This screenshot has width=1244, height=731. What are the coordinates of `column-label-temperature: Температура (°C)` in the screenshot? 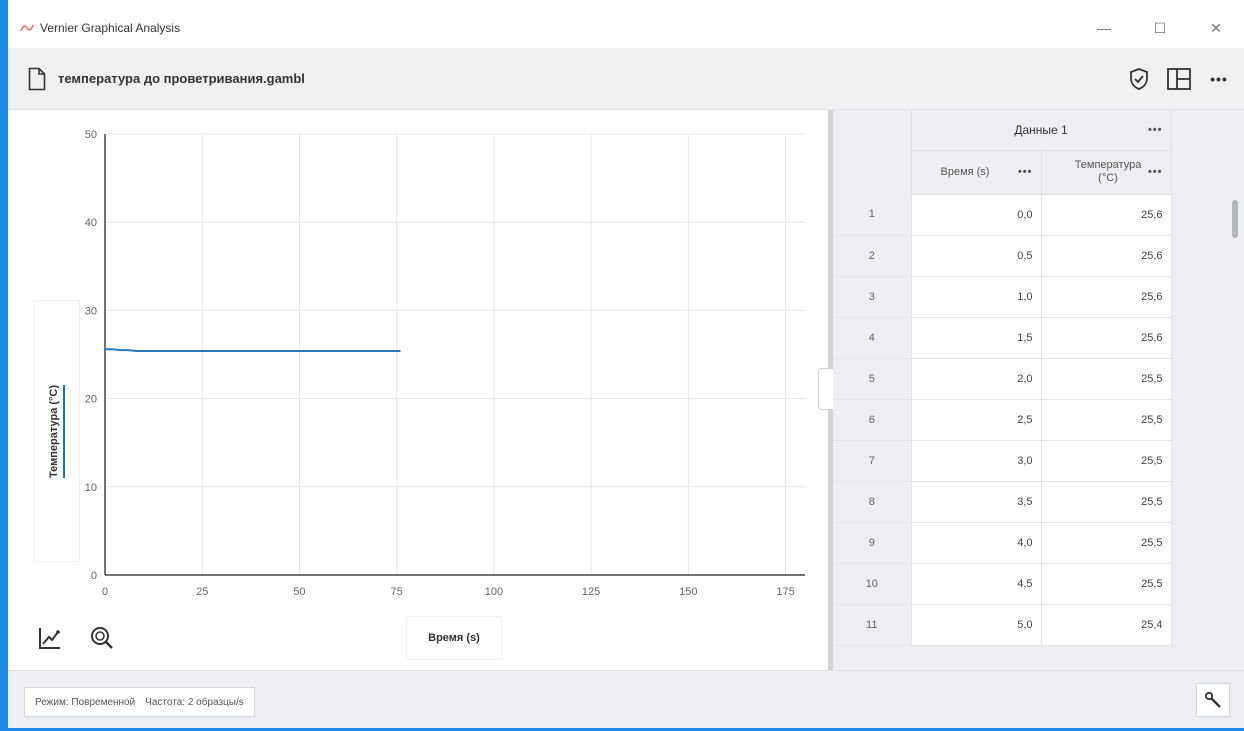 It's located at (1108, 171).